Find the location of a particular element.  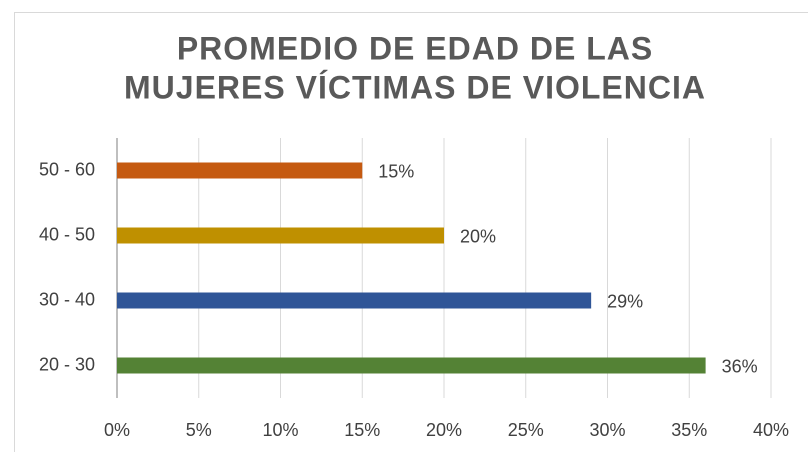

x-tick-label: 20% is located at coordinates (444, 430).